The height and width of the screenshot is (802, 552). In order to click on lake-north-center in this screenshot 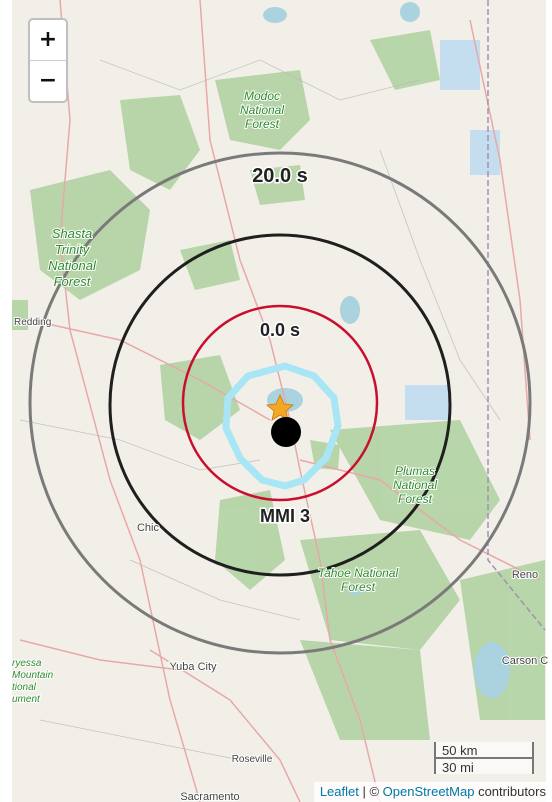, I will do `click(275, 15)`.